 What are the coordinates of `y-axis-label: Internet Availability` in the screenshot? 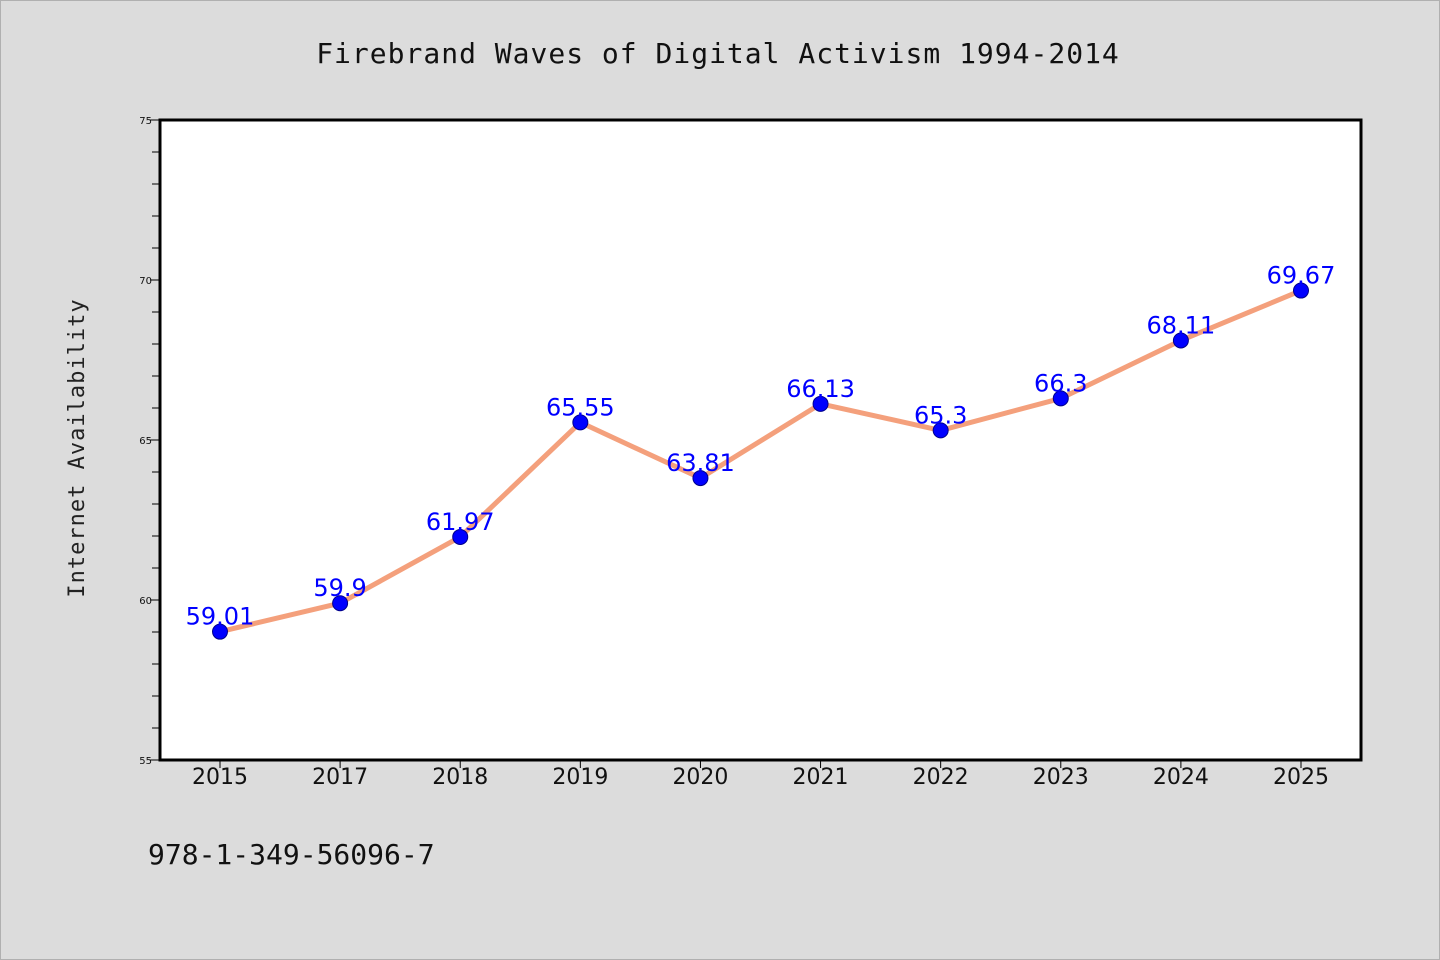 It's located at (77, 447).